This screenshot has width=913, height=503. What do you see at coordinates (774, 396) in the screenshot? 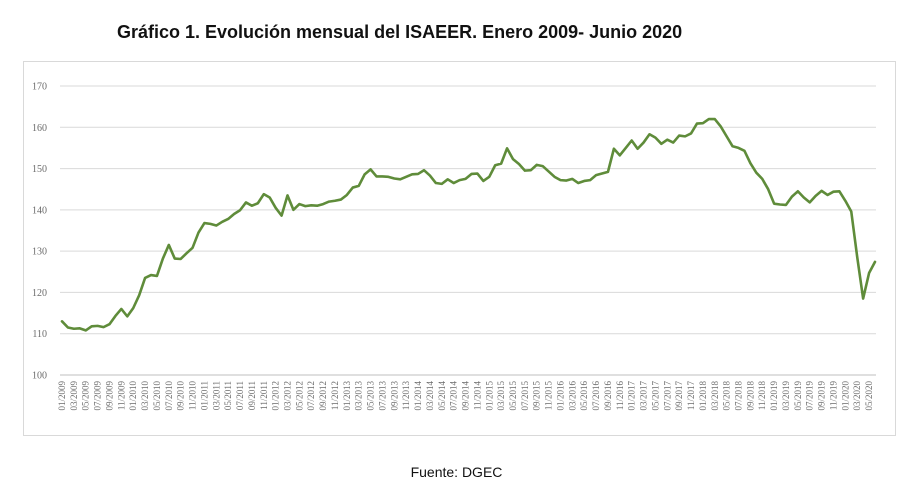
I see `x-tick-label: 01/2019` at bounding box center [774, 396].